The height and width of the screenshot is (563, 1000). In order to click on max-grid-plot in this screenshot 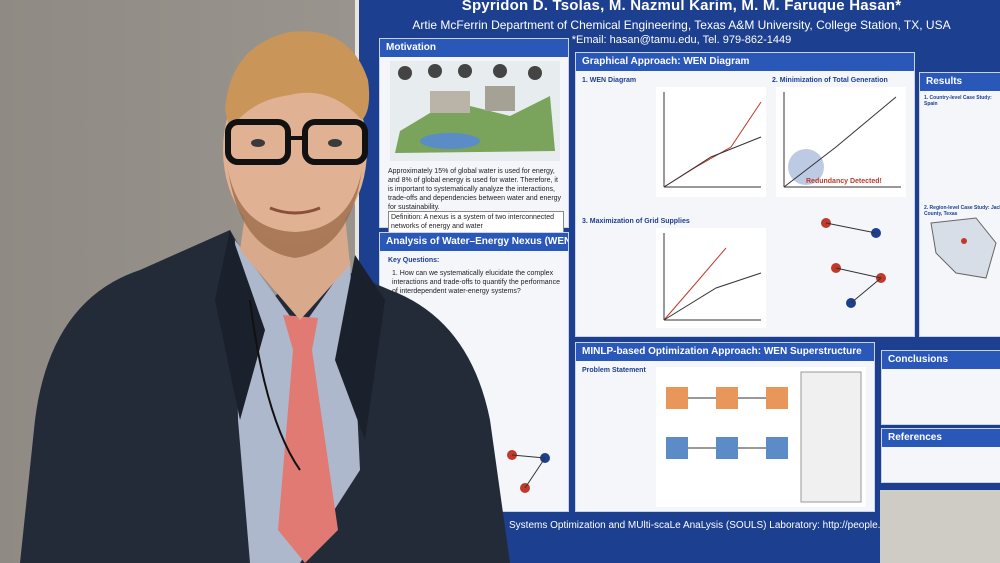, I will do `click(711, 278)`.